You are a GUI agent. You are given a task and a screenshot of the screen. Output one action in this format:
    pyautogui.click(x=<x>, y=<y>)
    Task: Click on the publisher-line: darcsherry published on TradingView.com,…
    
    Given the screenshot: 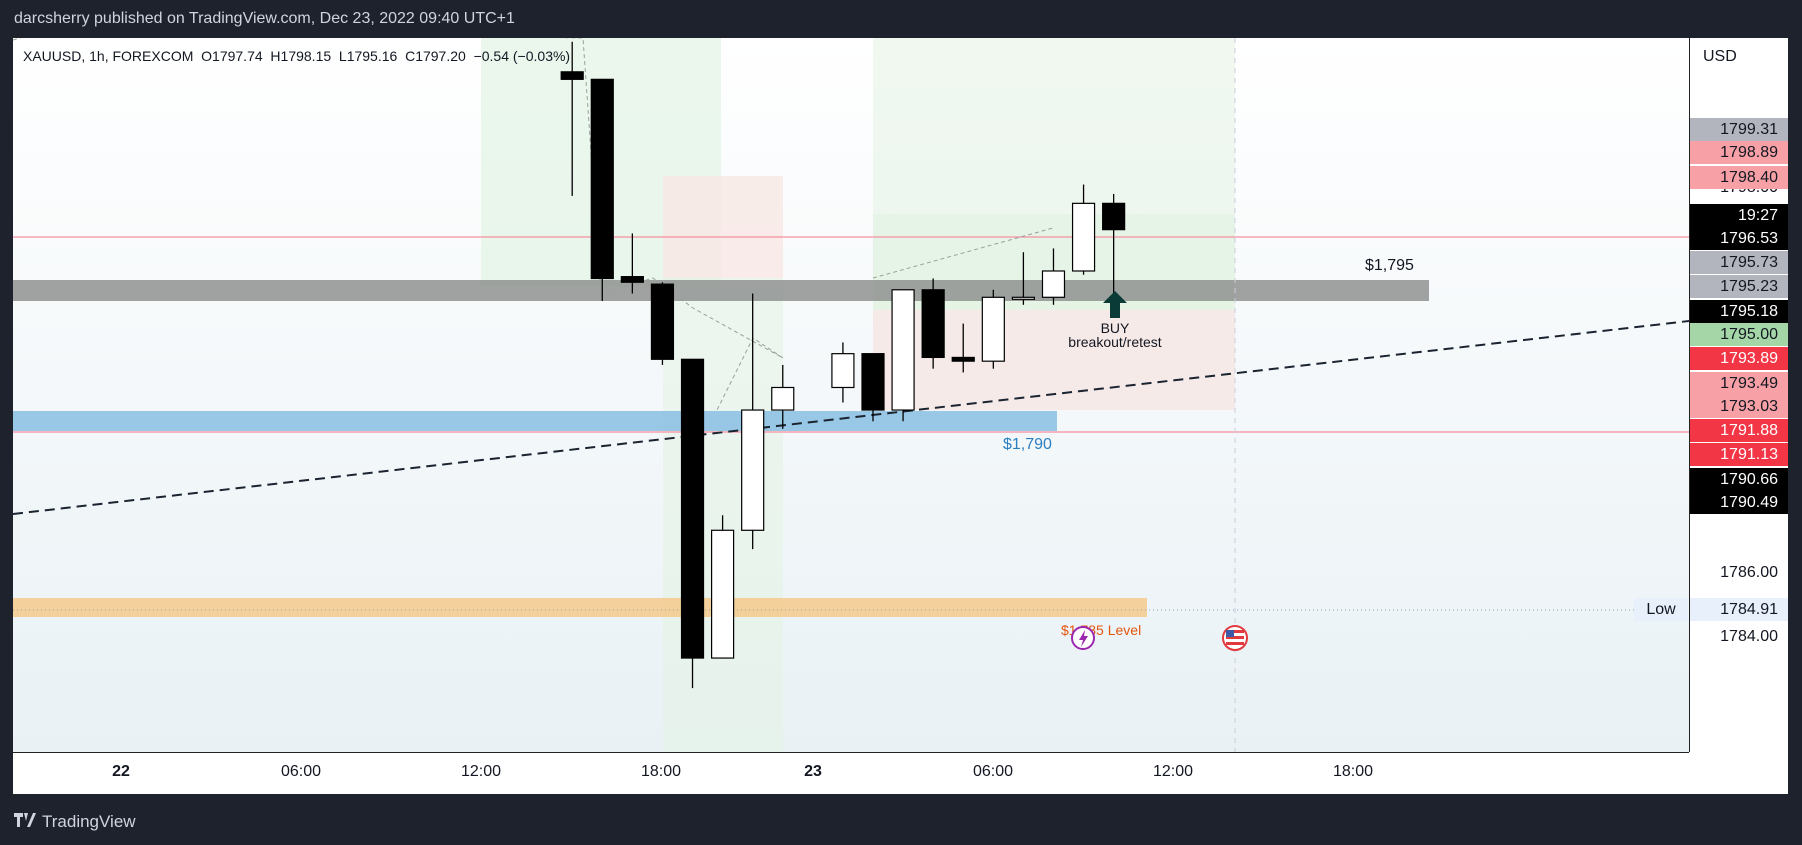 What is the action you would take?
    pyautogui.click(x=264, y=18)
    